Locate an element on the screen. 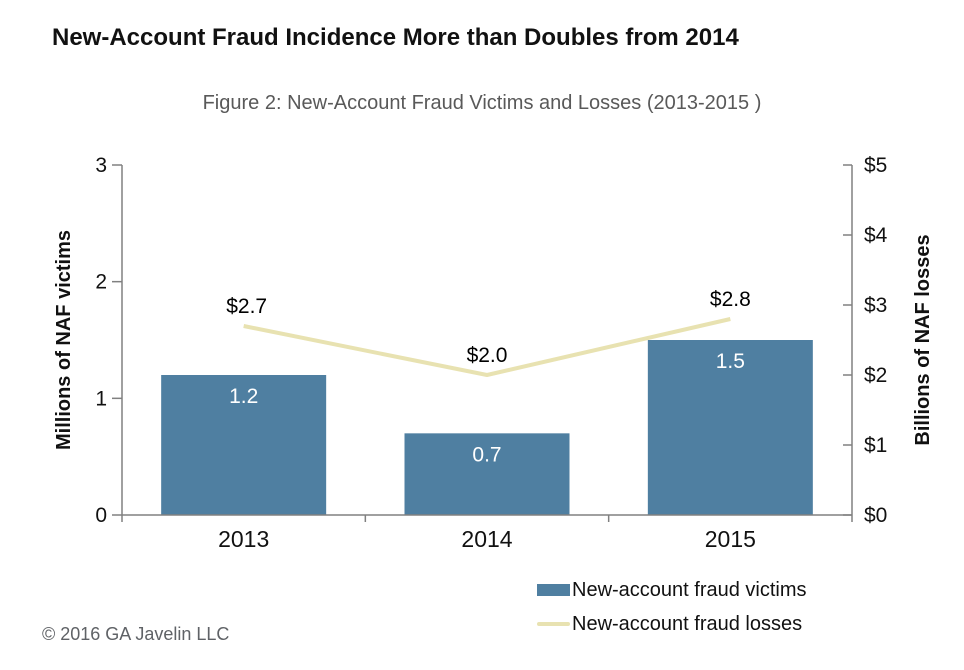  right-axis-tick-label: $1 is located at coordinates (875, 445).